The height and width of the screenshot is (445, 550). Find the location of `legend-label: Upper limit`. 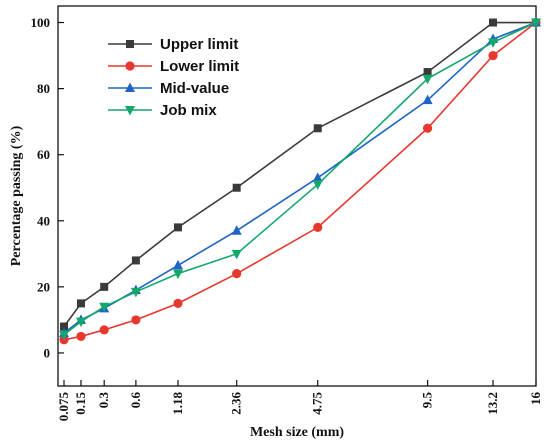

legend-label: Upper limit is located at coordinates (199, 44).